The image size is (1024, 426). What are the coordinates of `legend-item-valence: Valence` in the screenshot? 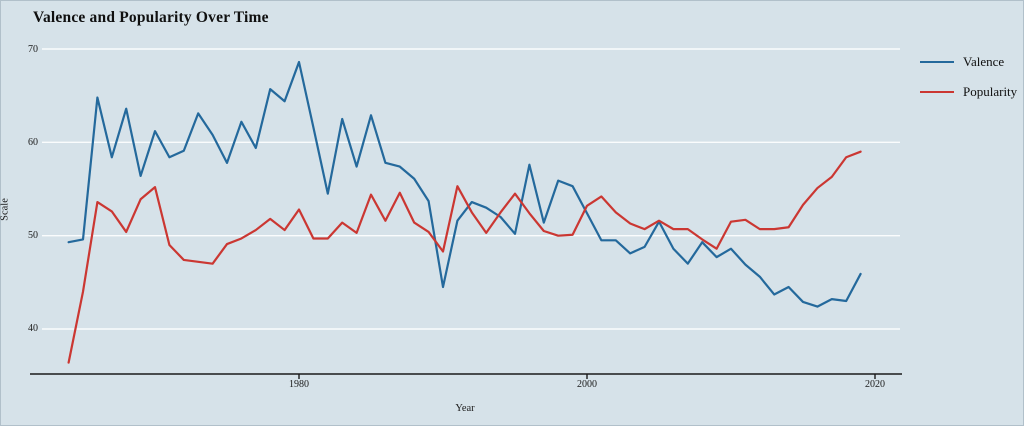 It's located at (968, 61).